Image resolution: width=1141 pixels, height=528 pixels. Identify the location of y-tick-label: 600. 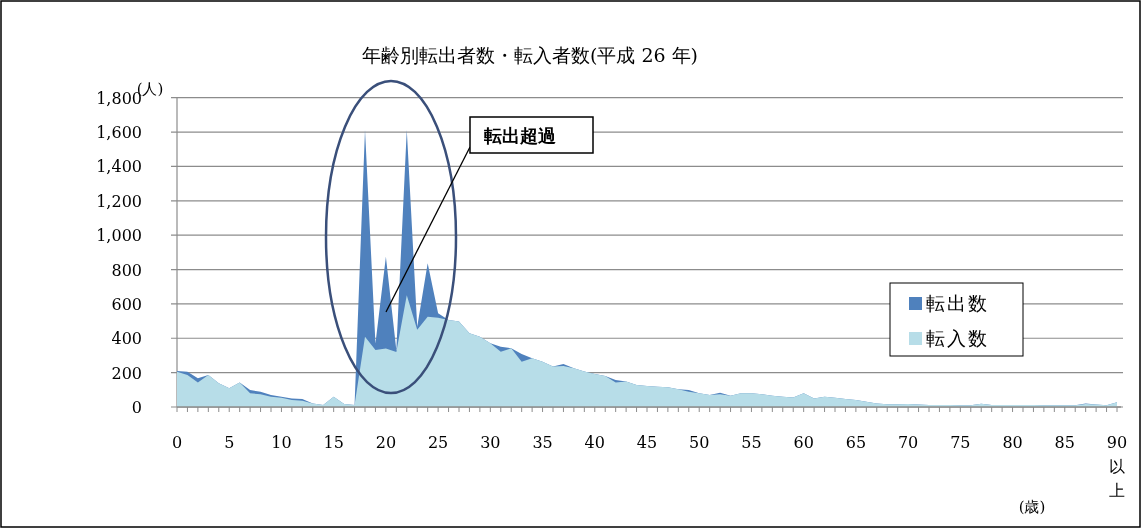
(126, 304).